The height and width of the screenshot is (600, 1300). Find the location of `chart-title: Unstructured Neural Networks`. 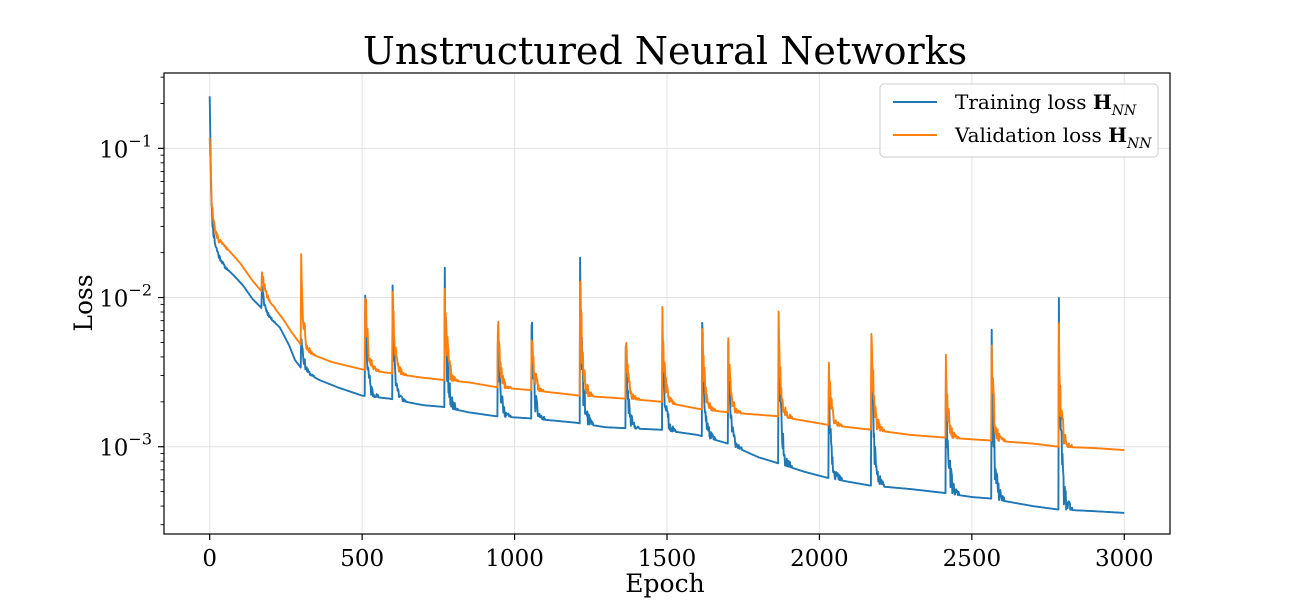

chart-title: Unstructured Neural Networks is located at coordinates (665, 51).